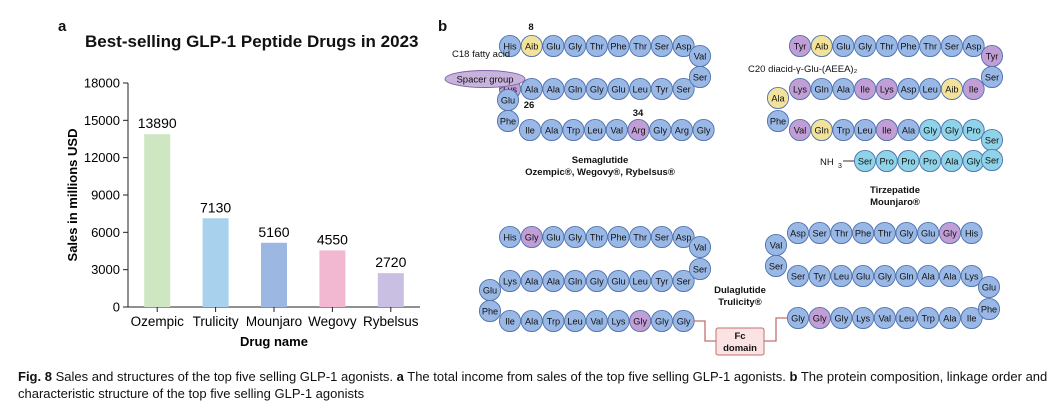 Image resolution: width=1054 pixels, height=412 pixels. What do you see at coordinates (908, 162) in the screenshot?
I see `residue-label: Pro` at bounding box center [908, 162].